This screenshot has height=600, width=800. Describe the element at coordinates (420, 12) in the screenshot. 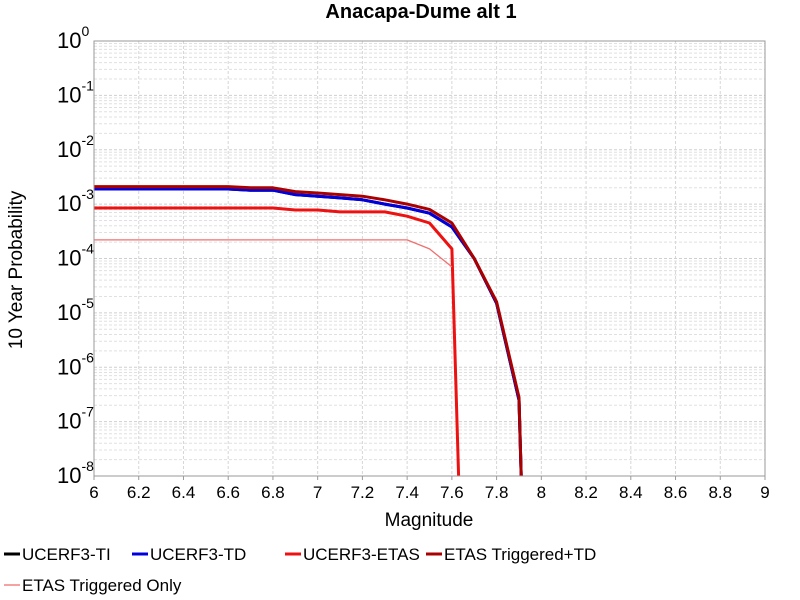

I see `chart-title: Anacapa-Dume alt 1` at that location.